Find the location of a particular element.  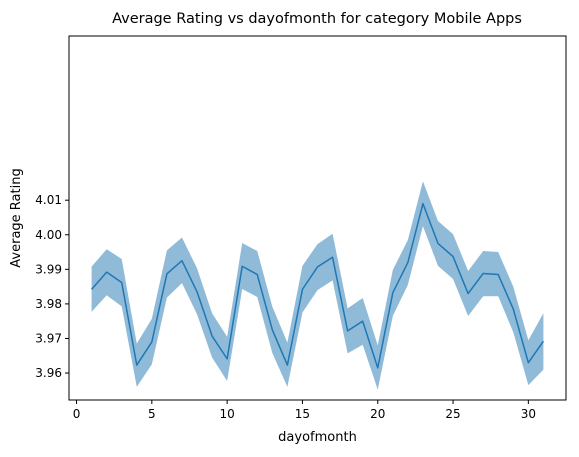

y-axis-label: Average Rating is located at coordinates (16, 217).